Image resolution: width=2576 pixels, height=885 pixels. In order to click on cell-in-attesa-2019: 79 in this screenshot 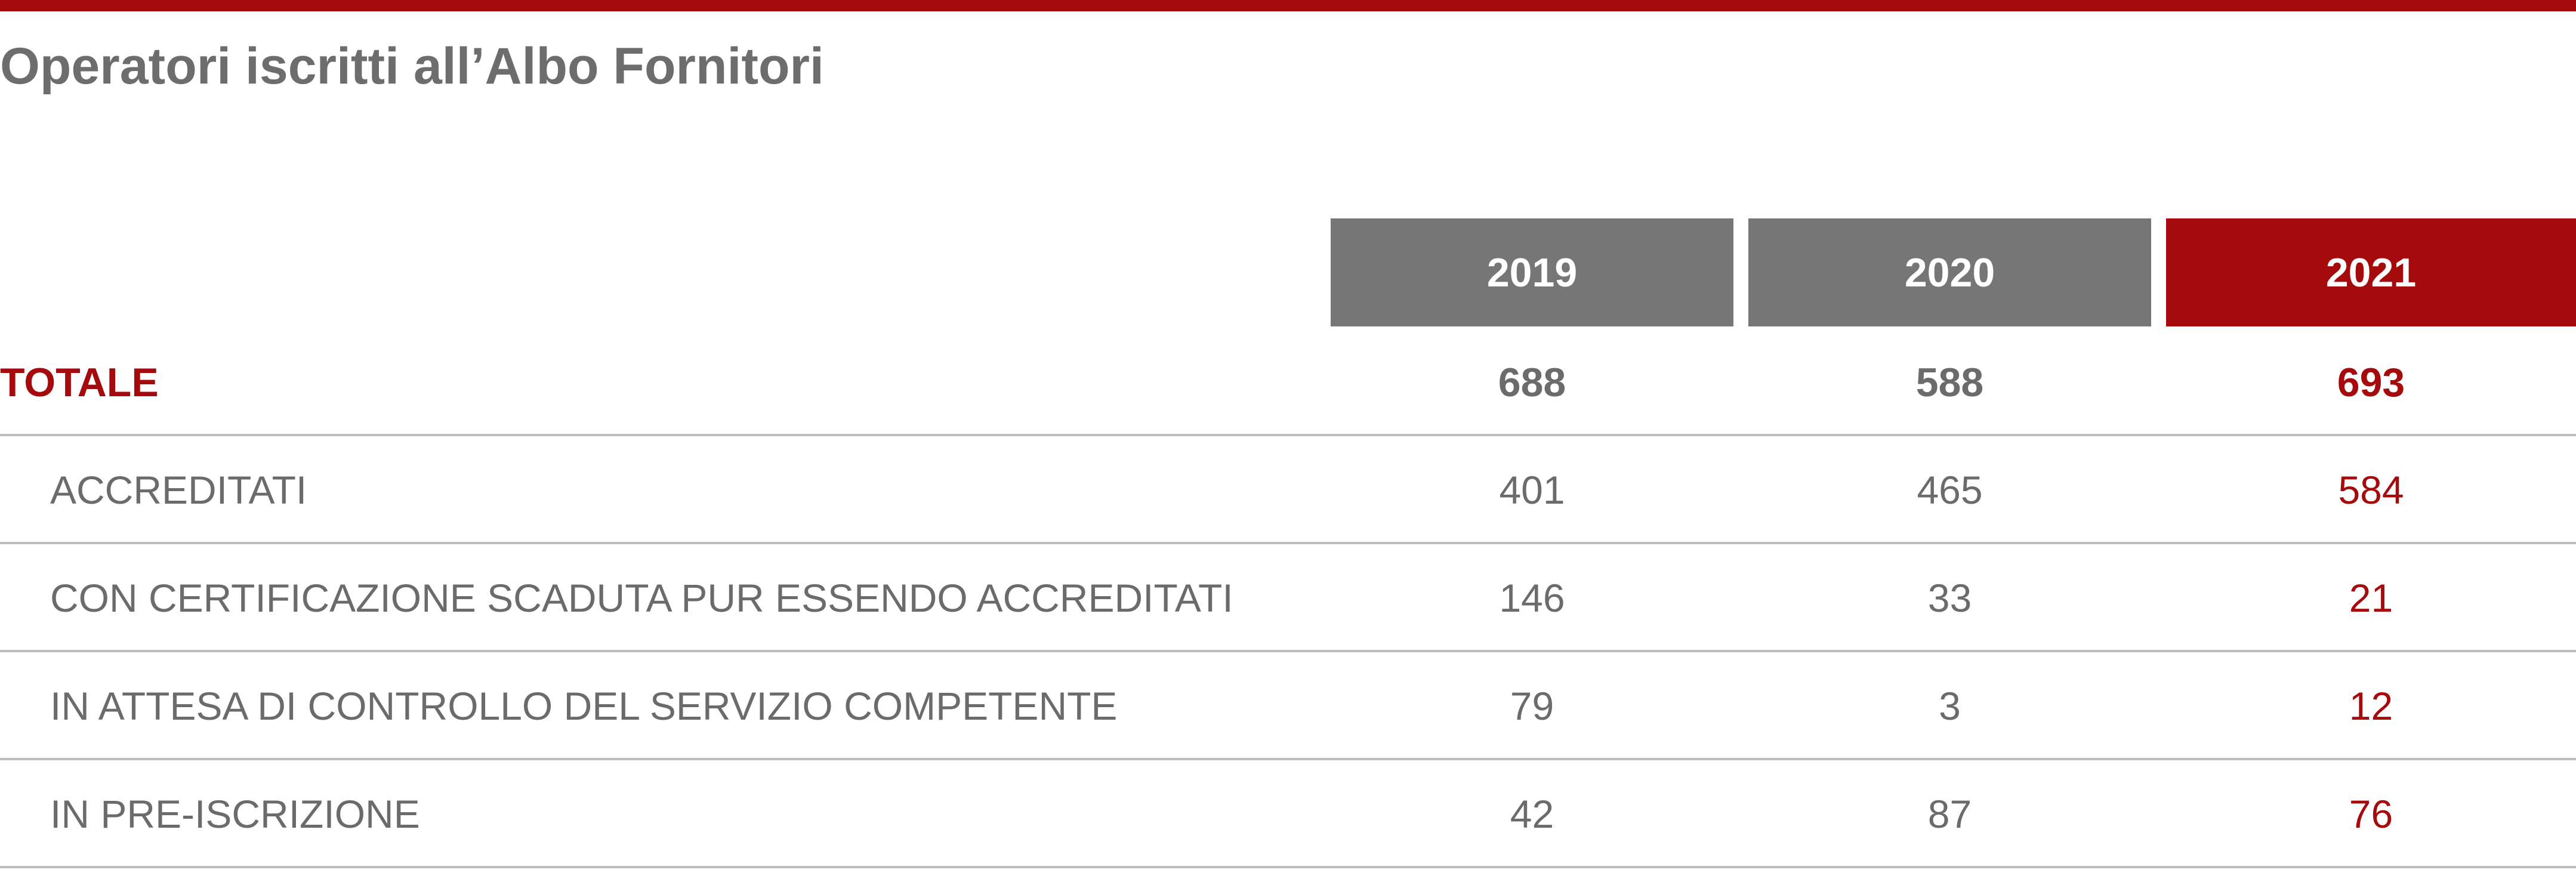, I will do `click(1532, 706)`.